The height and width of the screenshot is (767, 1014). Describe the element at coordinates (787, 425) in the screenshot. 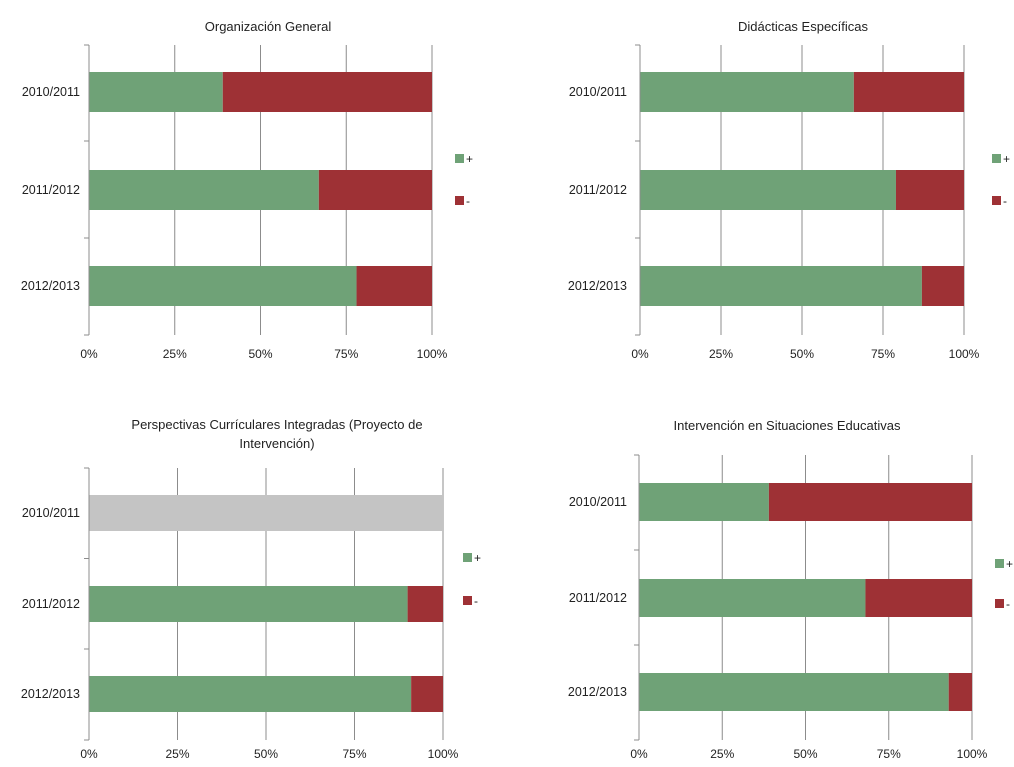

I see `chart-title: Intervención en Situaciones Educativas` at that location.